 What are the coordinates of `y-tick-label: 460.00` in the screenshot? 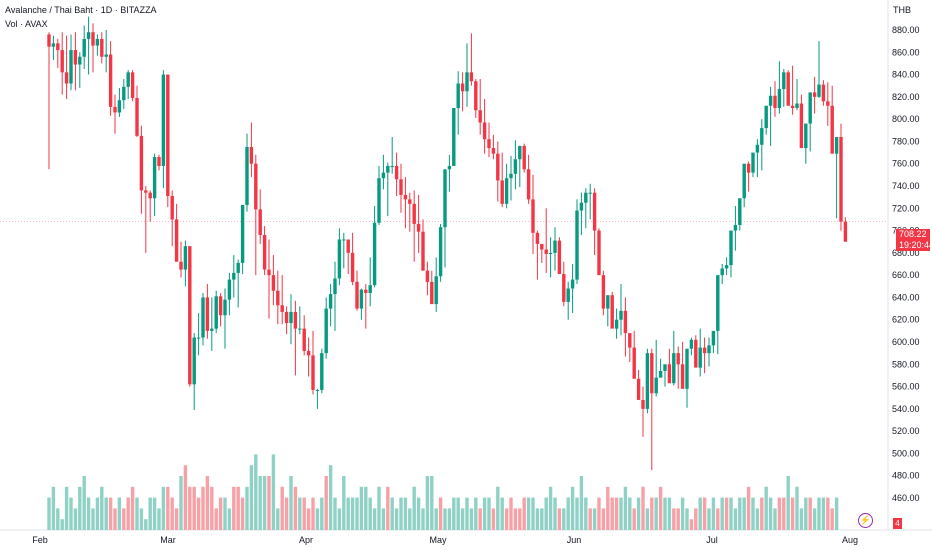 It's located at (906, 498).